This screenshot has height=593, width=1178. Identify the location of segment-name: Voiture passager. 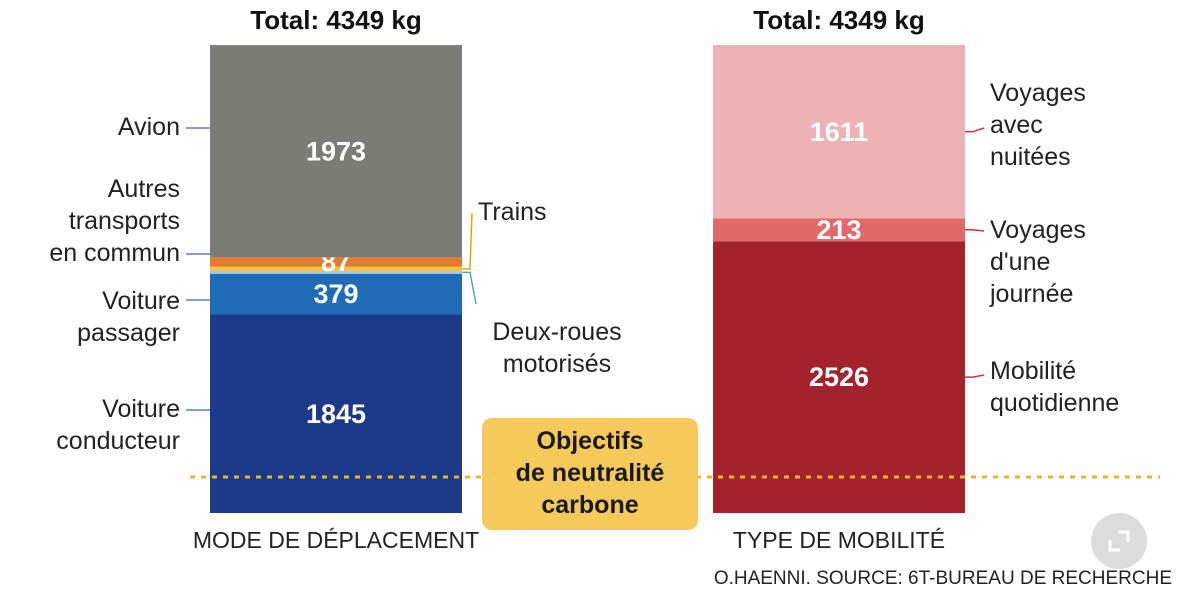
(128, 317).